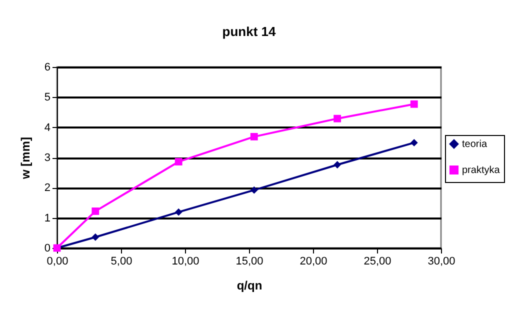 The image size is (516, 320). Describe the element at coordinates (121, 262) in the screenshot. I see `x-tick-label: 5,00` at that location.